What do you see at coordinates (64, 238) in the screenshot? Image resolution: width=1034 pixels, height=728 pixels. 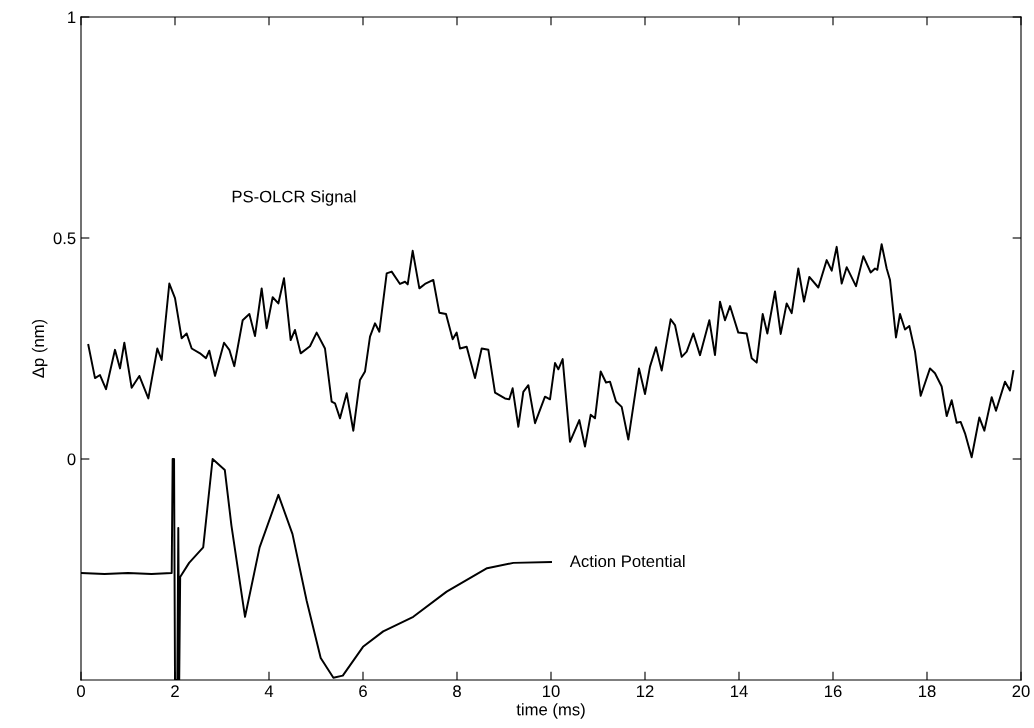 I see `y-tick-label: 0.5` at bounding box center [64, 238].